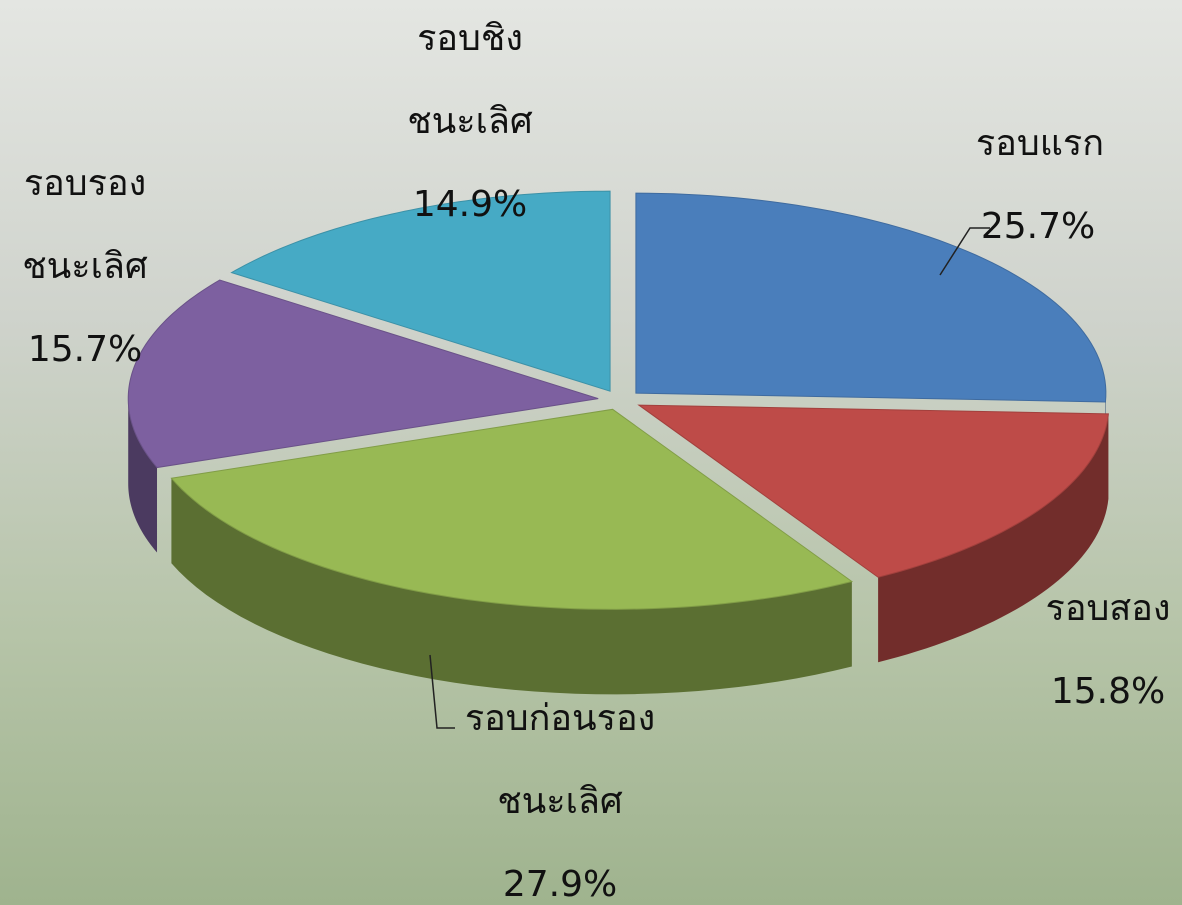 The width and height of the screenshot is (1182, 905). What do you see at coordinates (85, 349) in the screenshot?
I see `value-label: 15.7%` at bounding box center [85, 349].